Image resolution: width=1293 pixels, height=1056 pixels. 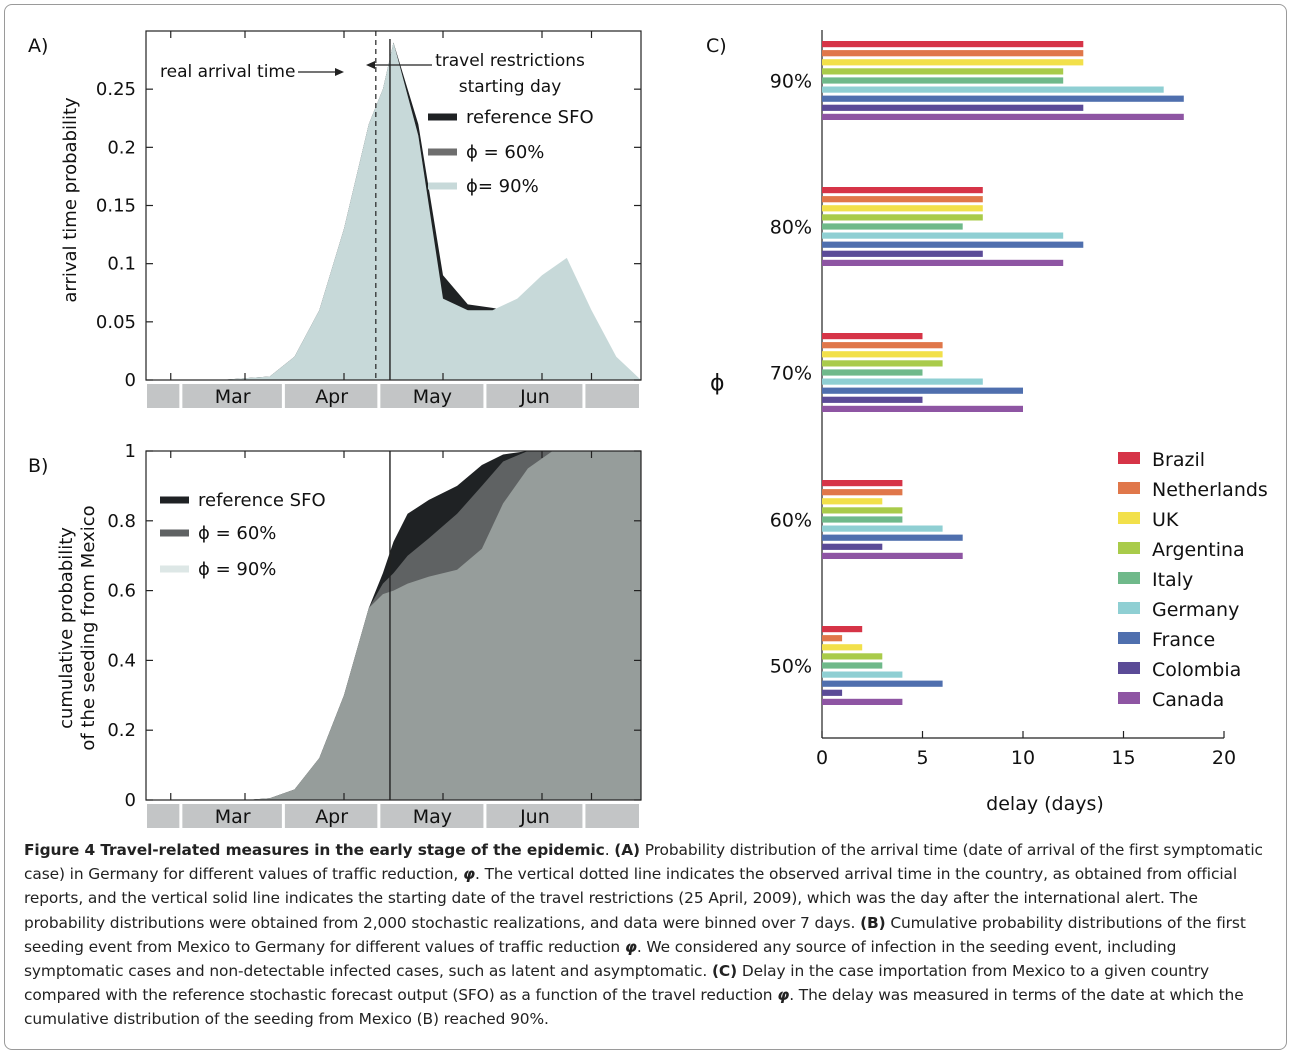 I want to click on bar-90-italy, so click(x=943, y=80).